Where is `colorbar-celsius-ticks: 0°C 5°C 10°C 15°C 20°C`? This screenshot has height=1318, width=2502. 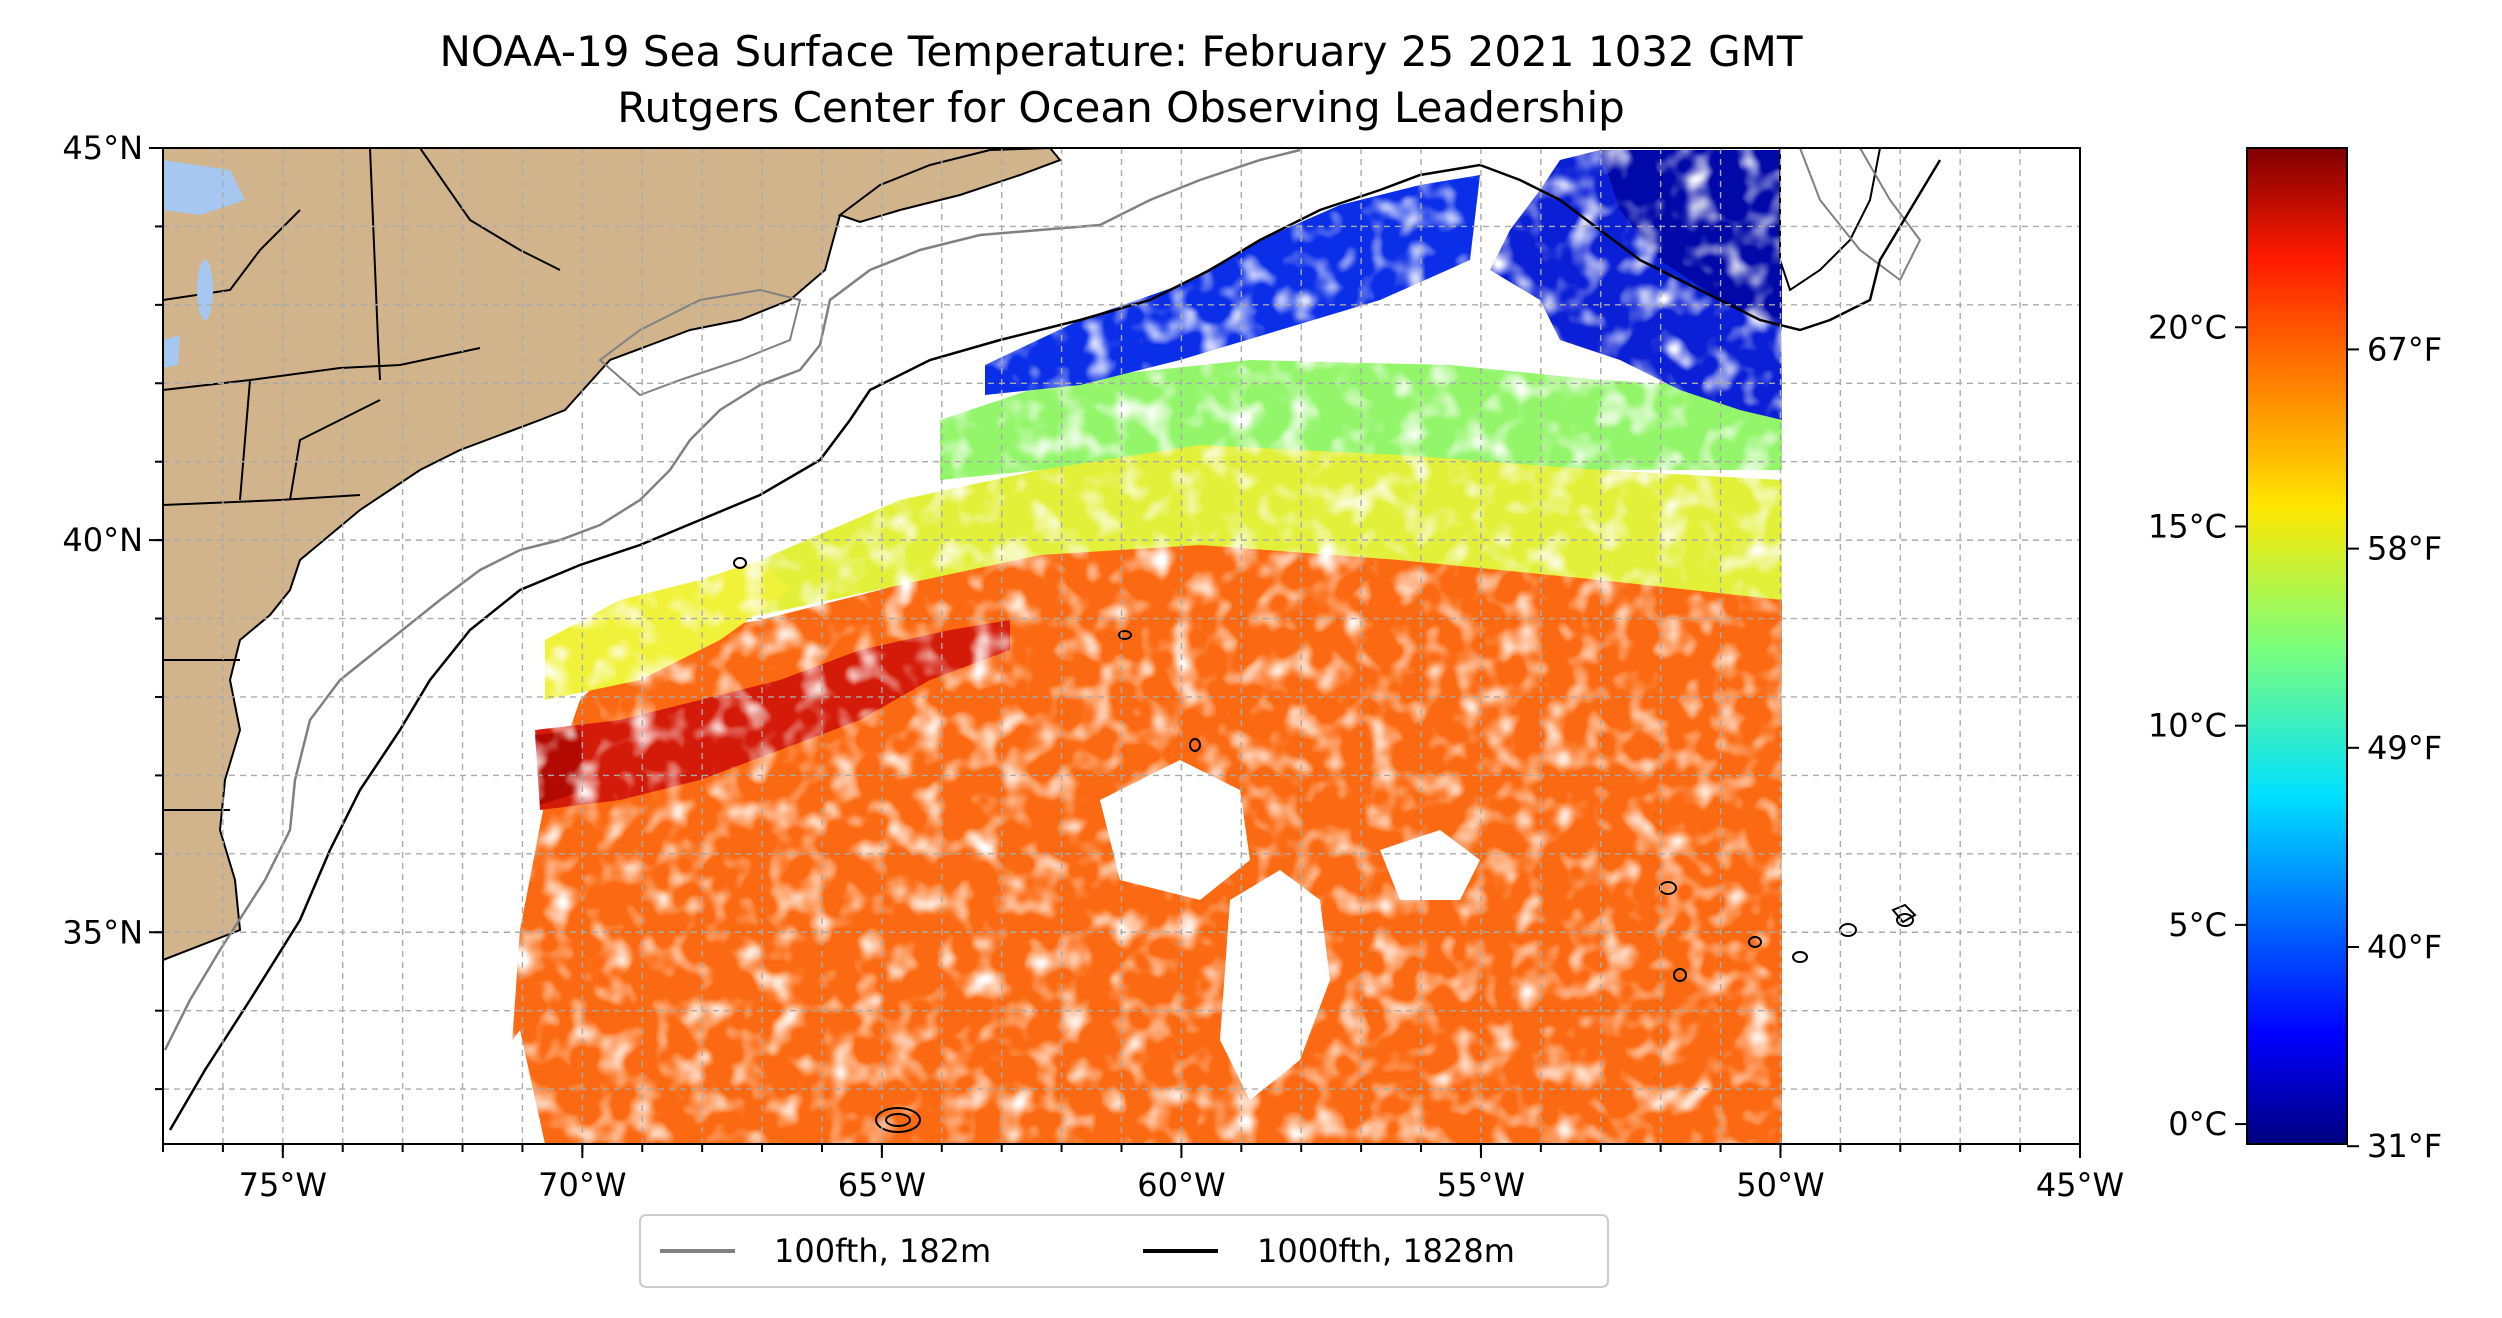 colorbar-celsius-ticks: 0°C 5°C 10°C 15°C 20°C is located at coordinates (2197, 725).